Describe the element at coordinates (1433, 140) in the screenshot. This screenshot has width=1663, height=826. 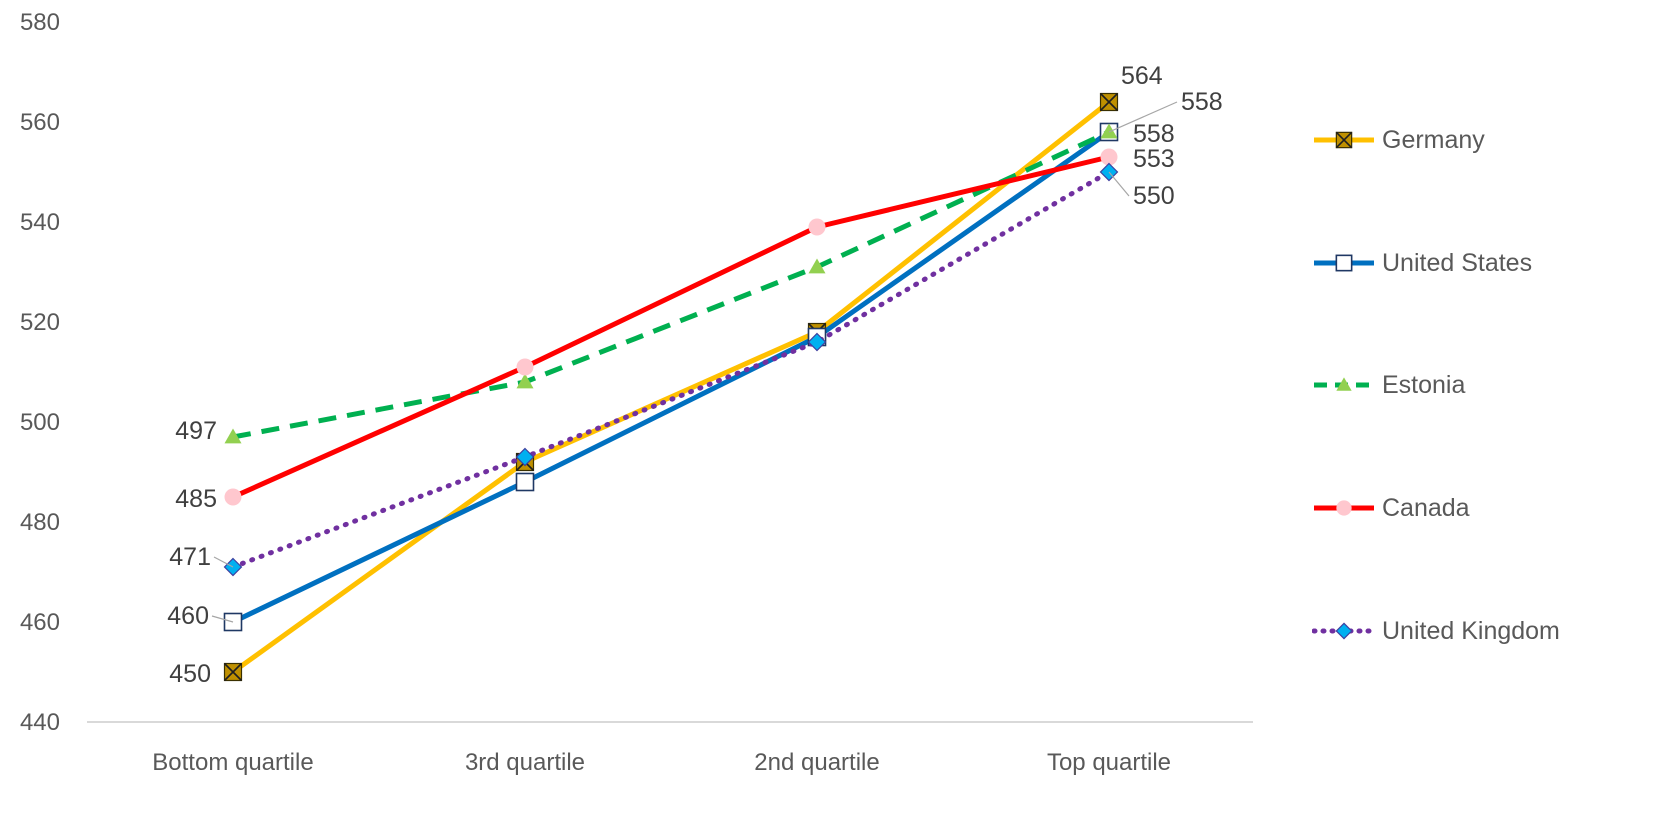
I see `legend-label-germany: Germany` at that location.